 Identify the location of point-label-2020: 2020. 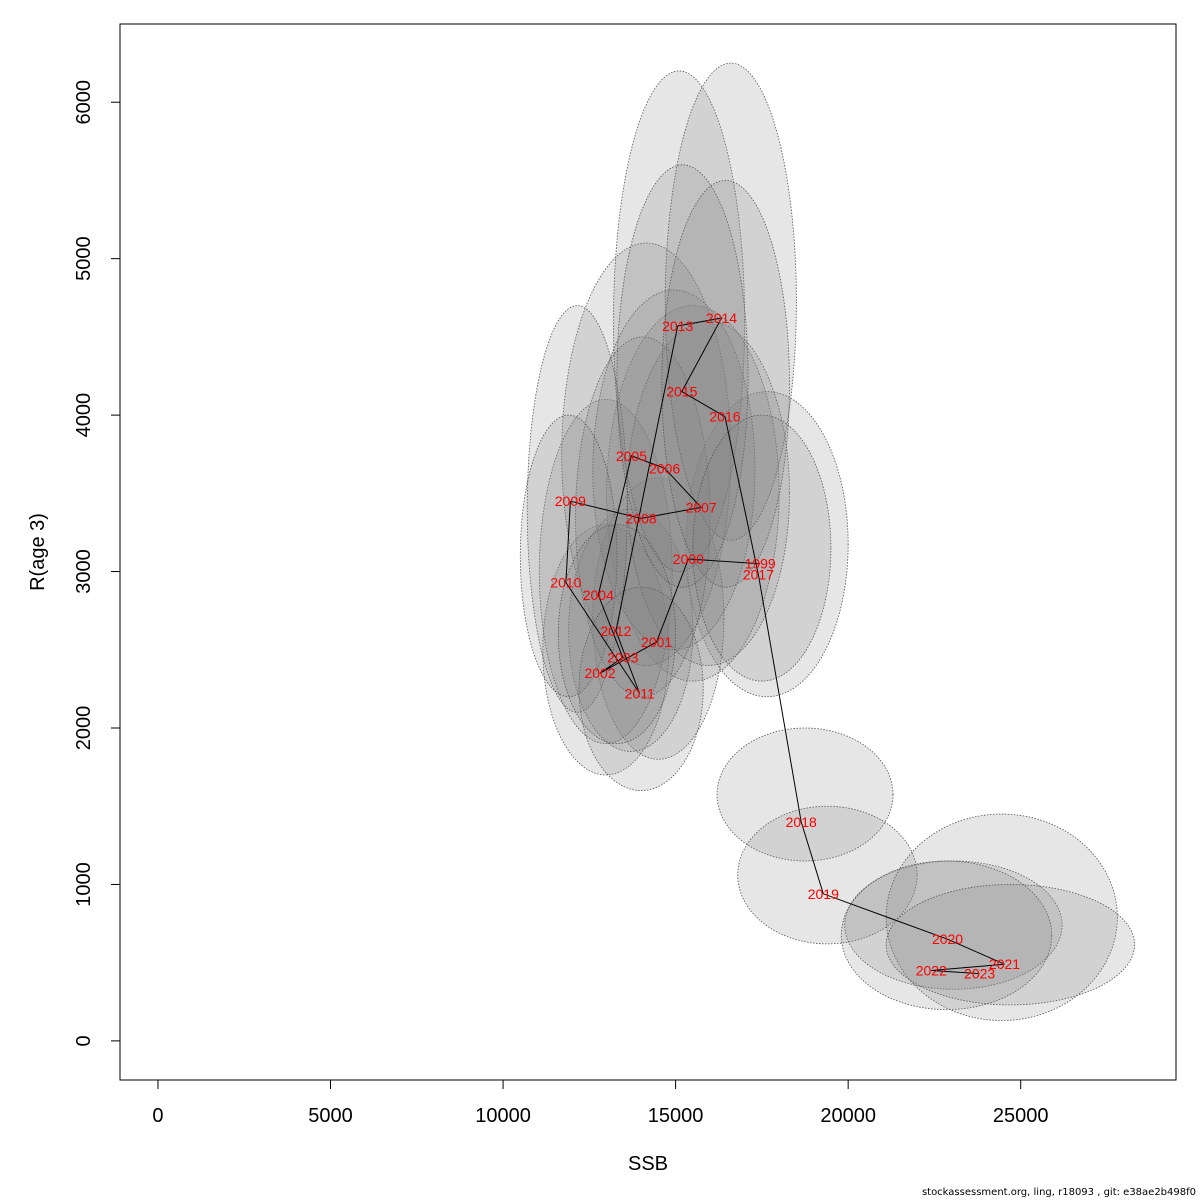
(947, 939).